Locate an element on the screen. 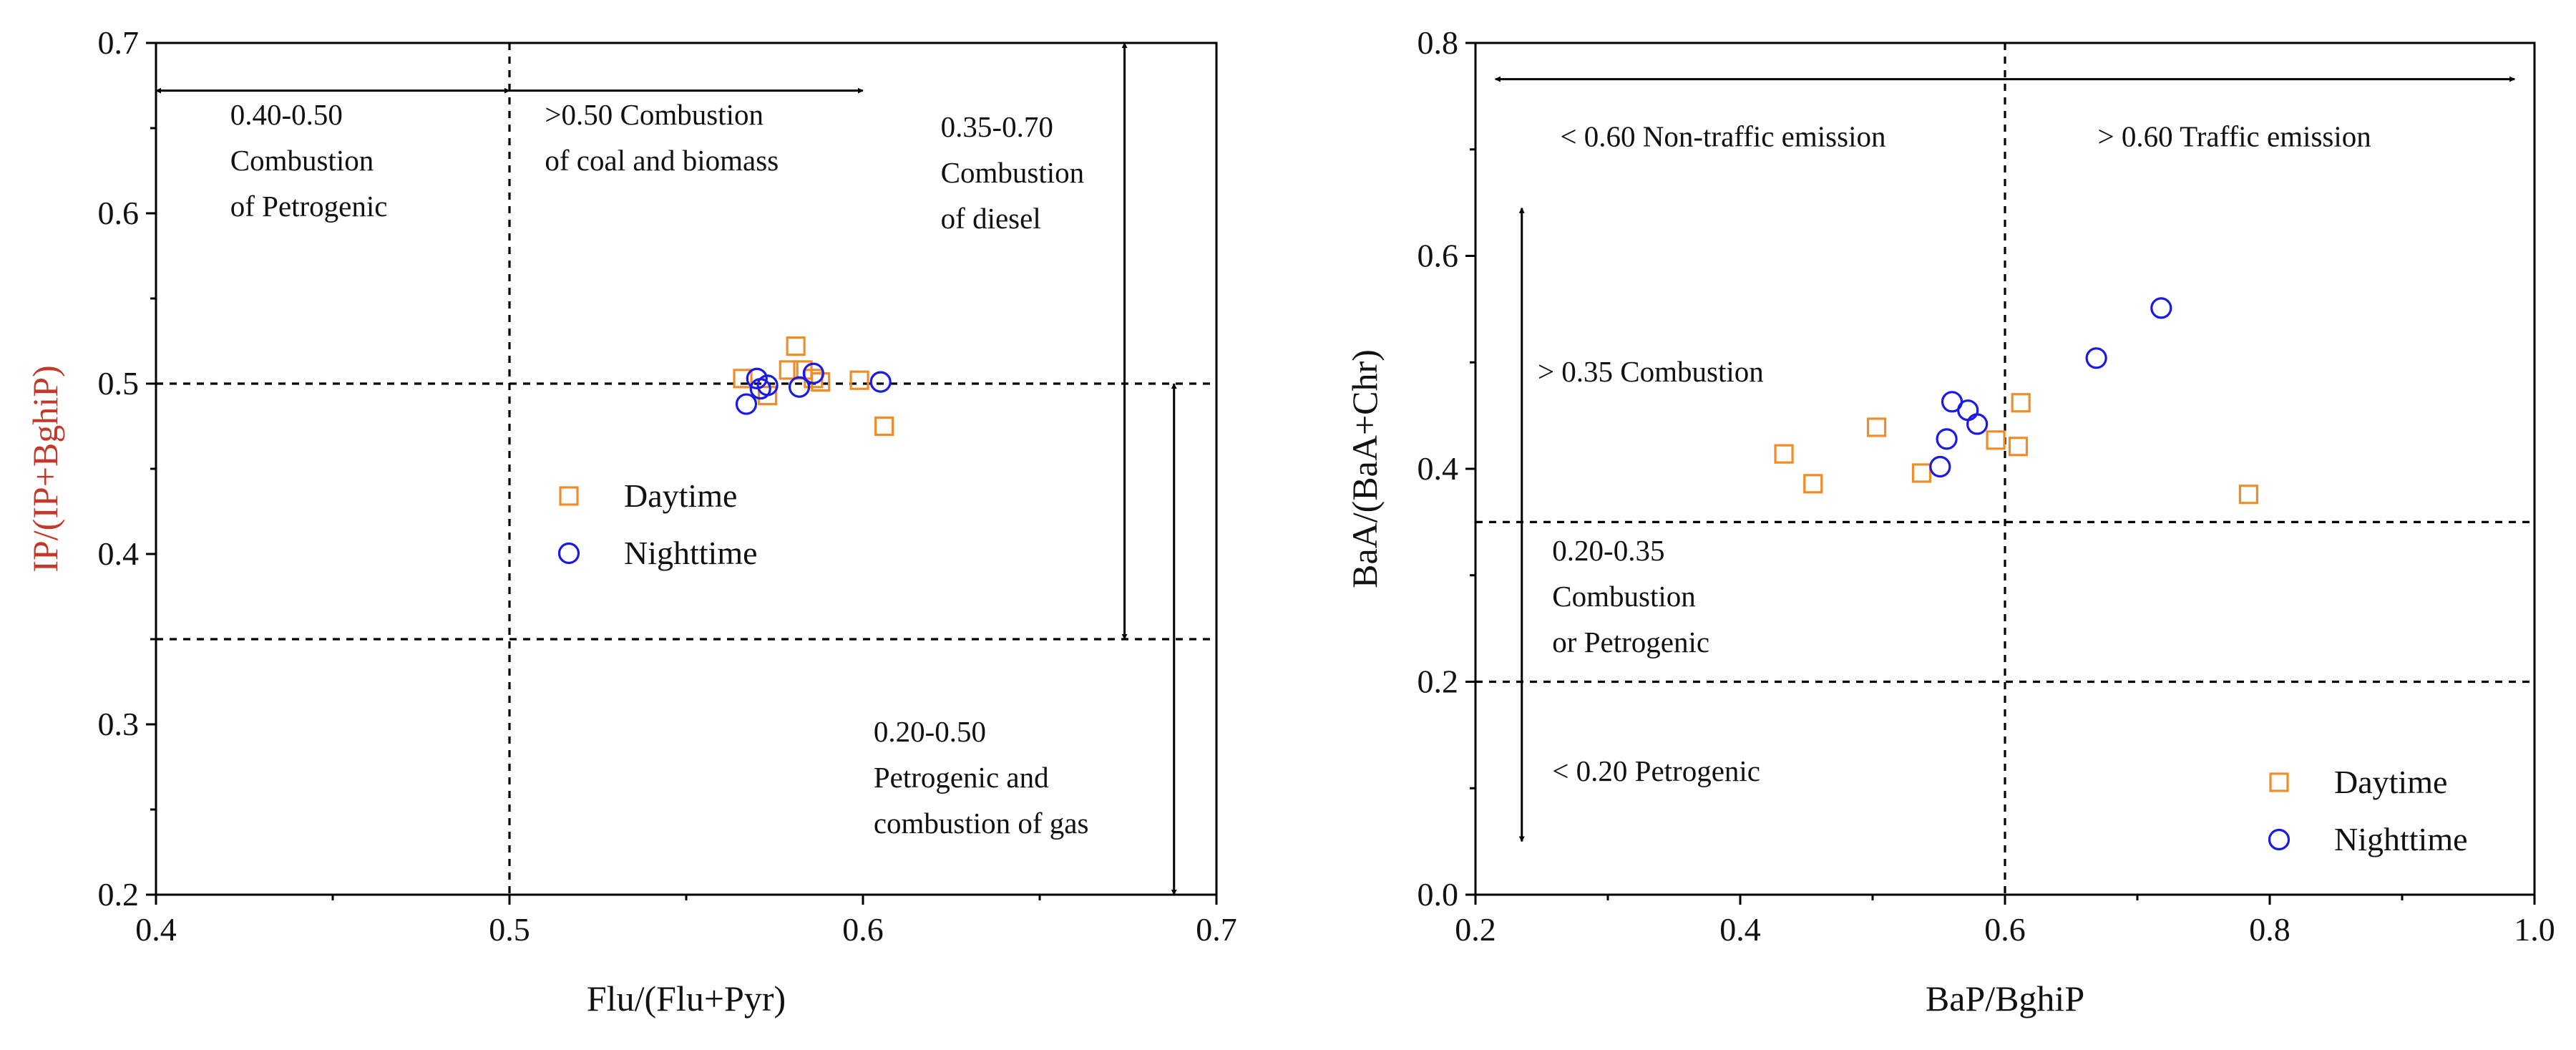 The height and width of the screenshot is (1050, 2576). y-tick-label: 0.7 is located at coordinates (119, 43).